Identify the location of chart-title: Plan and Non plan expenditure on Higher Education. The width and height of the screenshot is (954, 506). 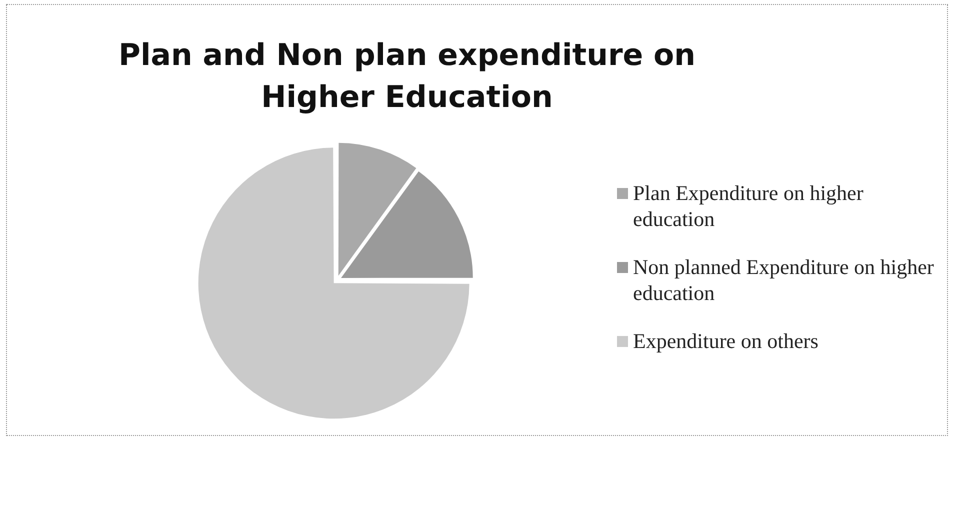
(407, 77).